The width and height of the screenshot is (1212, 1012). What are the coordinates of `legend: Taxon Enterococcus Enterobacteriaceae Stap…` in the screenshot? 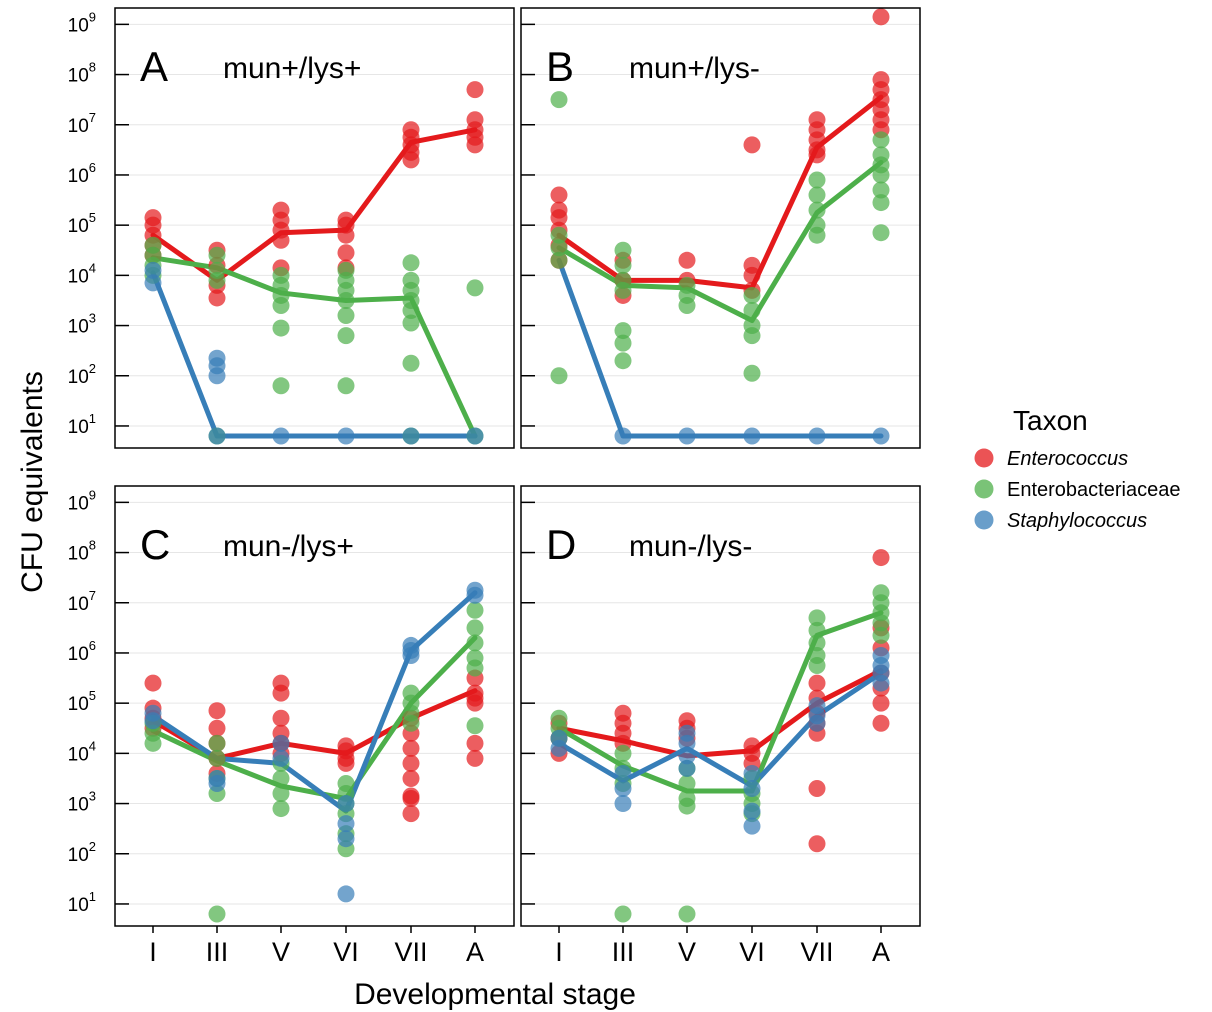 It's located at (1077, 468).